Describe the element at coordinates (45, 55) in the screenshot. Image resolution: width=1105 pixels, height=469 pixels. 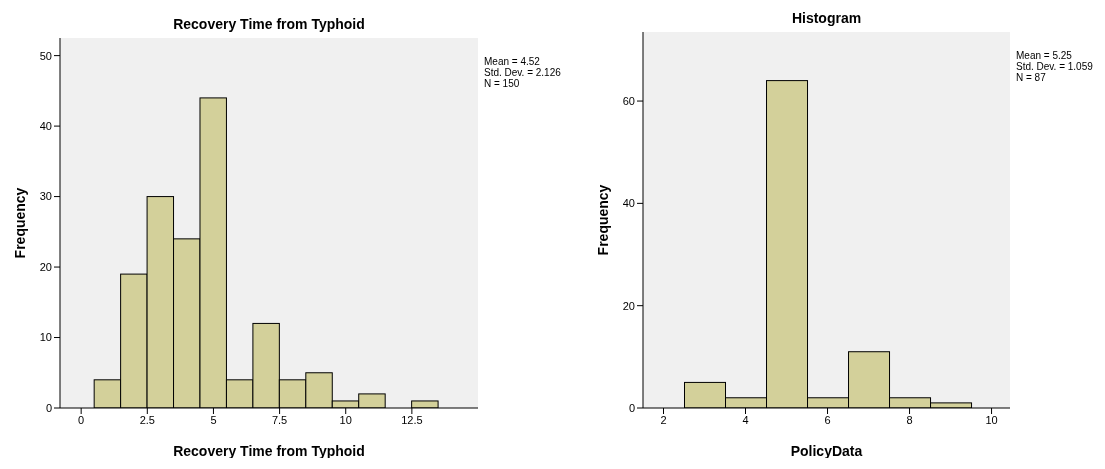
I see `y-tick-label: 50` at that location.